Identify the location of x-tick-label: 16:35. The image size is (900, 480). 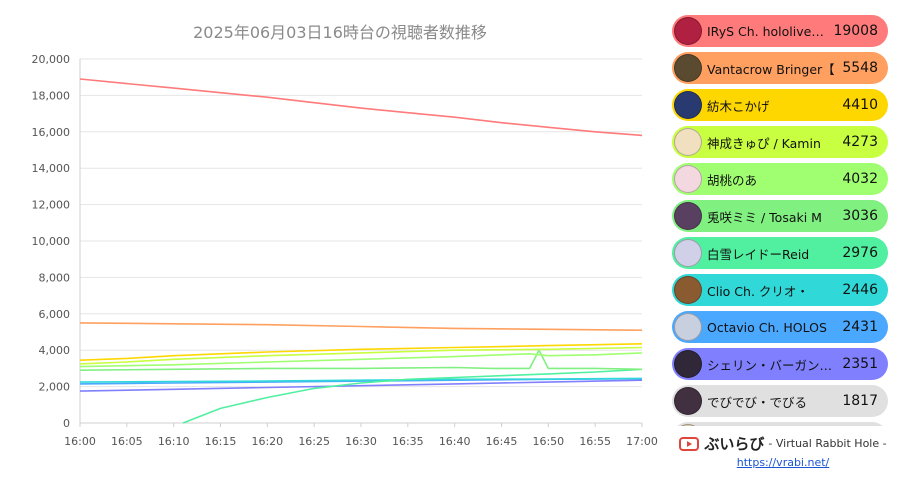
(408, 441).